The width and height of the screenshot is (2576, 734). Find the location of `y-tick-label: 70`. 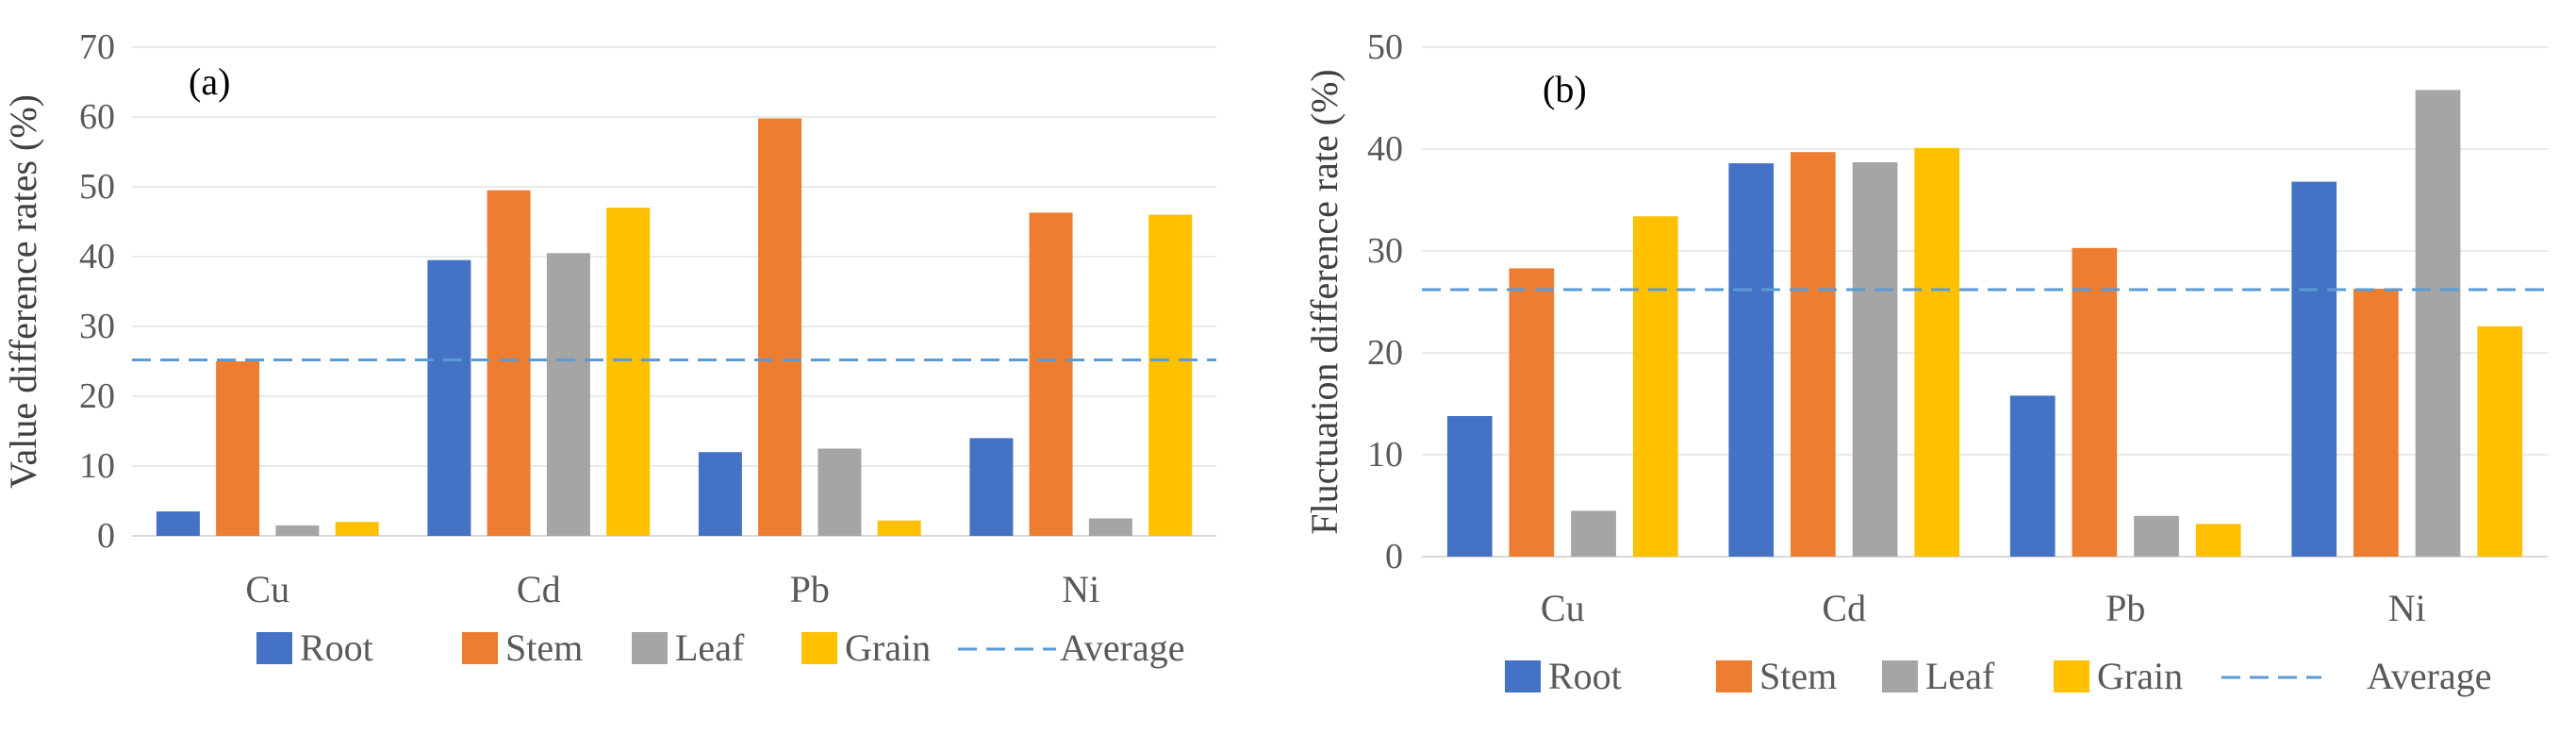

y-tick-label: 70 is located at coordinates (97, 47).